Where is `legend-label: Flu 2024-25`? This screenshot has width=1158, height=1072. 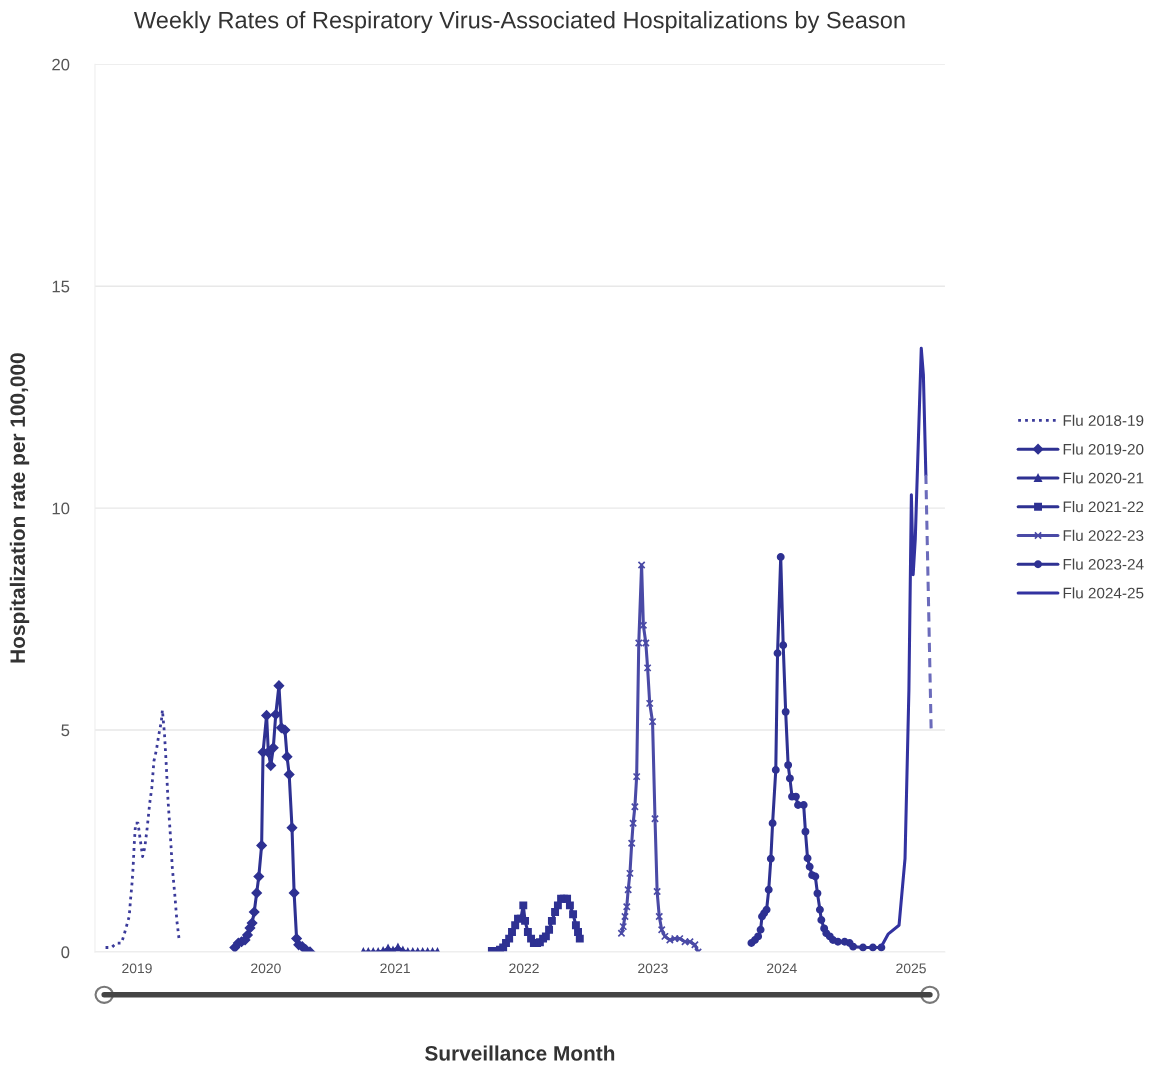
legend-label: Flu 2024-25 is located at coordinates (1103, 593).